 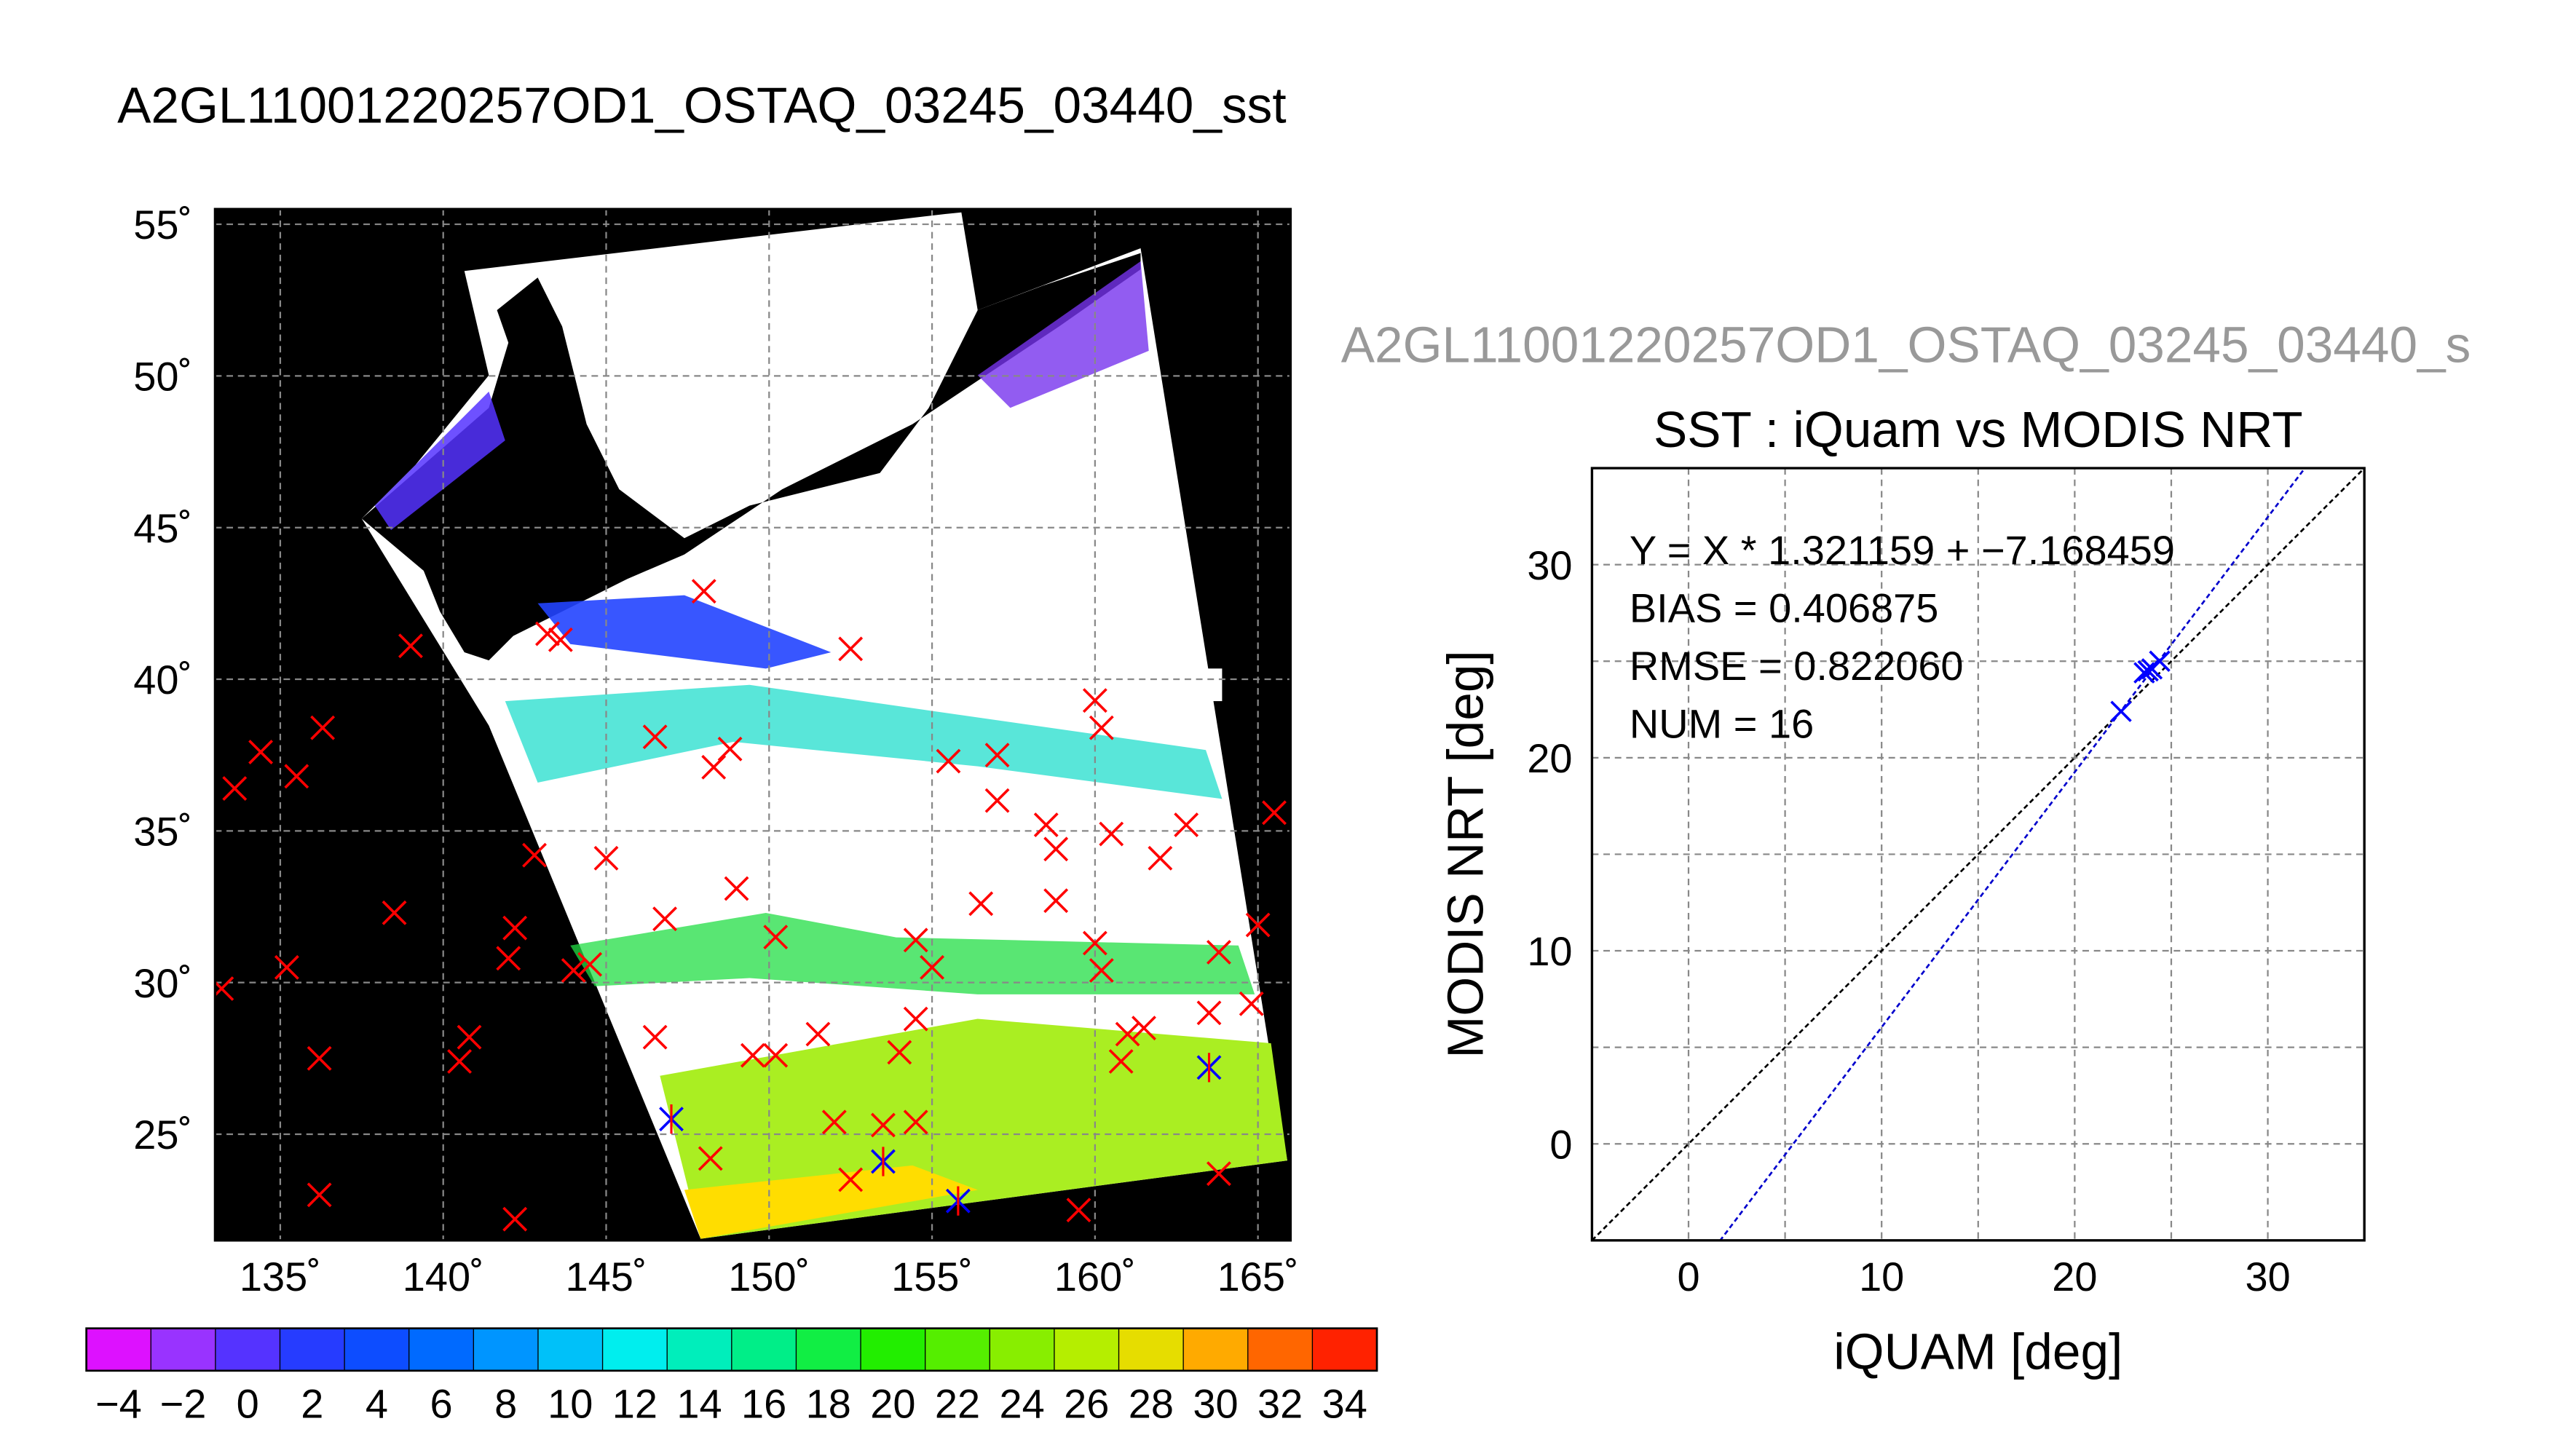 What do you see at coordinates (1978, 430) in the screenshot?
I see `scatter-title: SST : iQuam vs MODIS NRT` at bounding box center [1978, 430].